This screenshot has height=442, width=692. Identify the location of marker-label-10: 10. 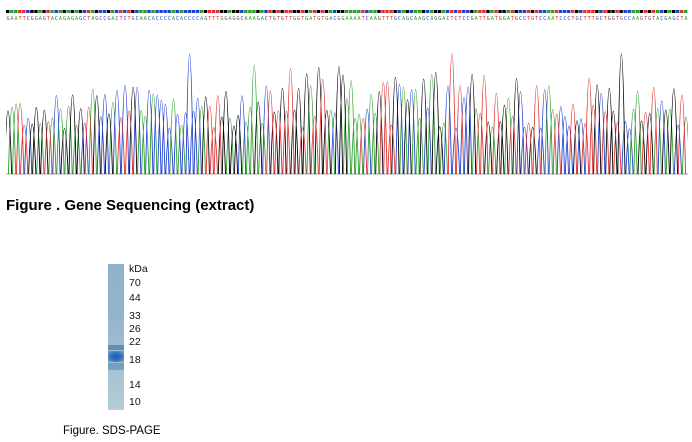
(135, 402).